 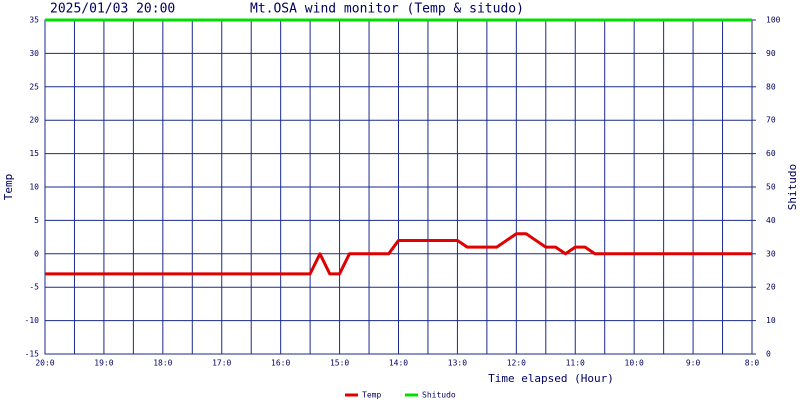 I want to click on legend-label: Temp, so click(x=371, y=395).